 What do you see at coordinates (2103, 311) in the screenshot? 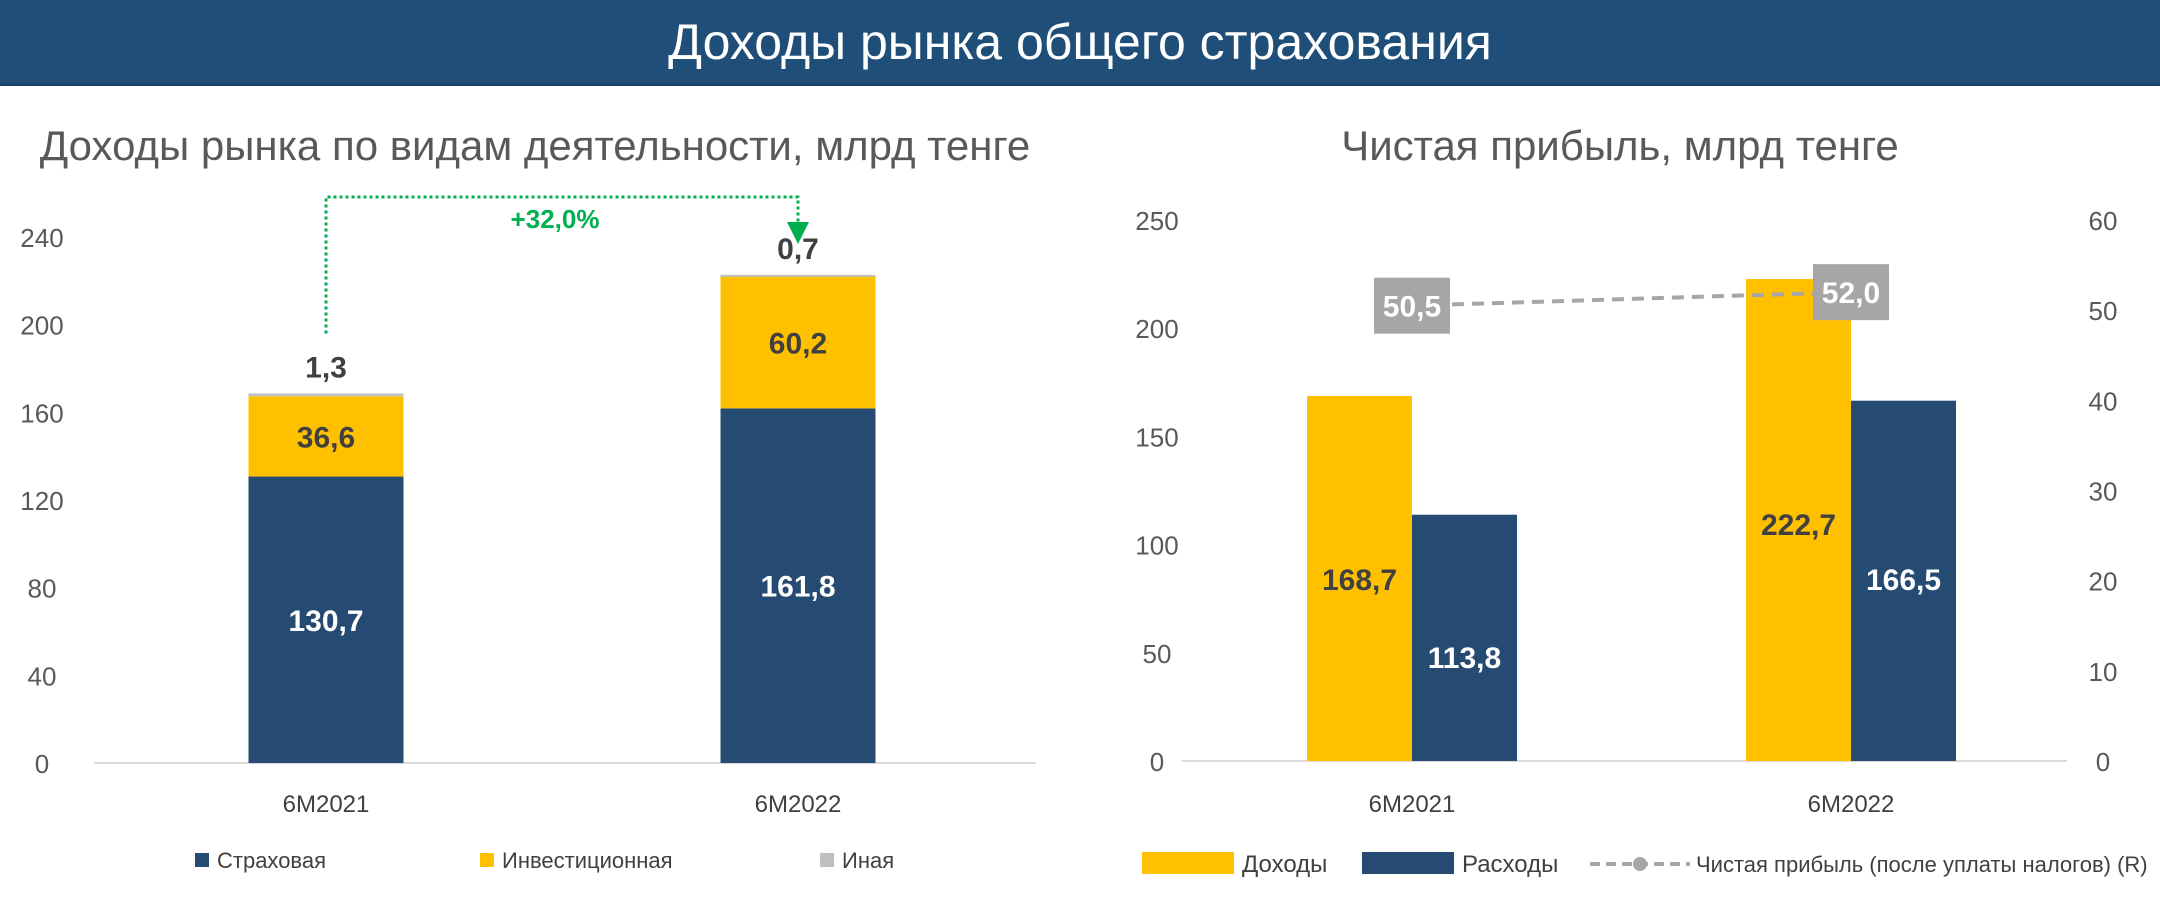
I see `y2-tick-label: 50` at bounding box center [2103, 311].